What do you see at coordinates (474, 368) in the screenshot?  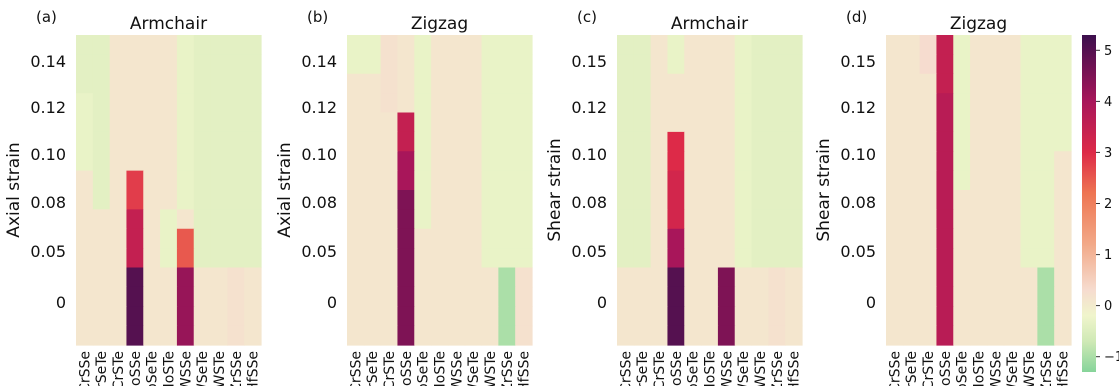 I see `x-tick-label: WSeTe` at bounding box center [474, 368].